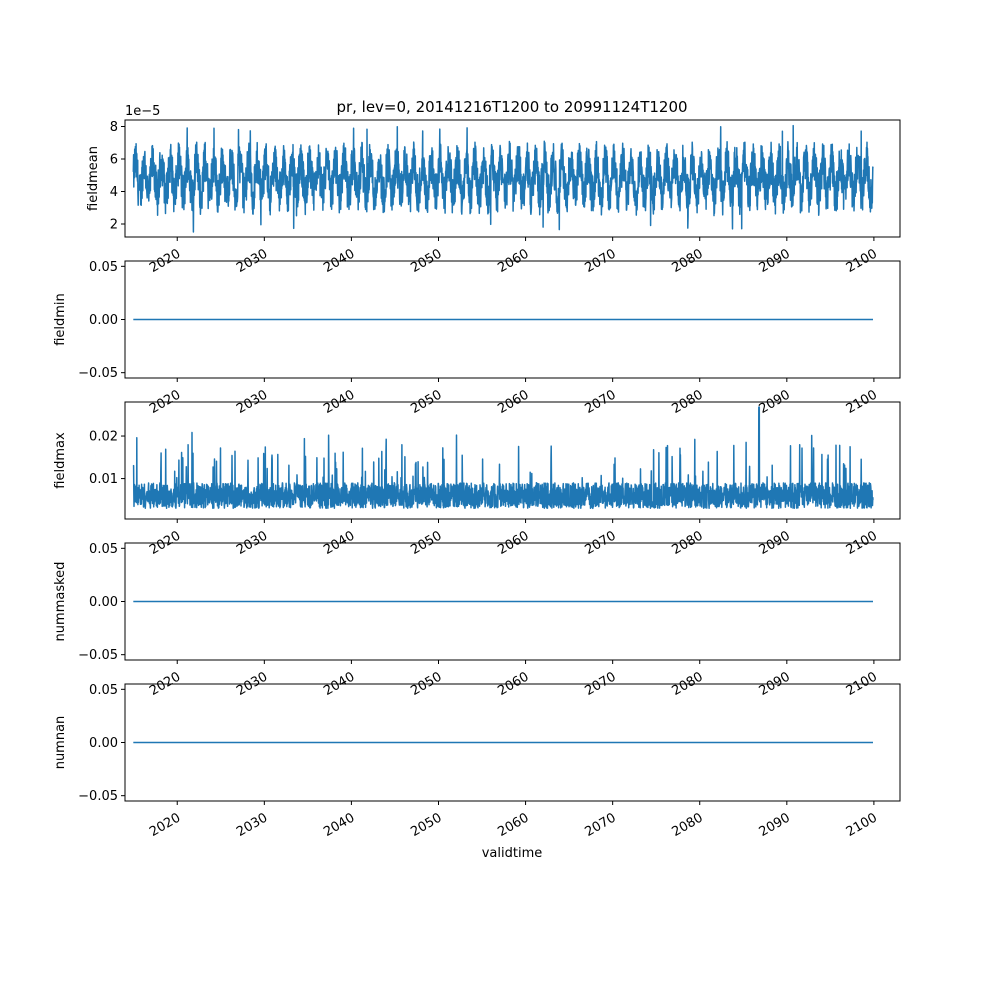 This screenshot has width=1000, height=1000. What do you see at coordinates (93, 178) in the screenshot?
I see `y-axis-label: fieldmean` at bounding box center [93, 178].